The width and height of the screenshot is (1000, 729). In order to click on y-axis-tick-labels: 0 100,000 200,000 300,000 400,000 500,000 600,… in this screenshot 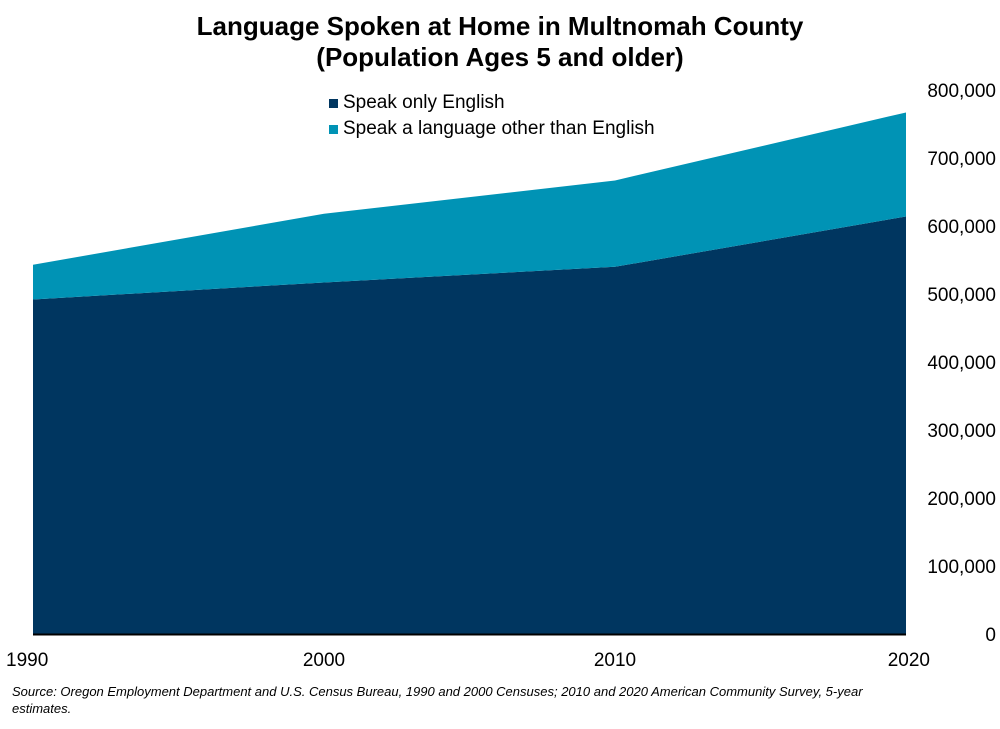, I will do `click(961, 363)`.